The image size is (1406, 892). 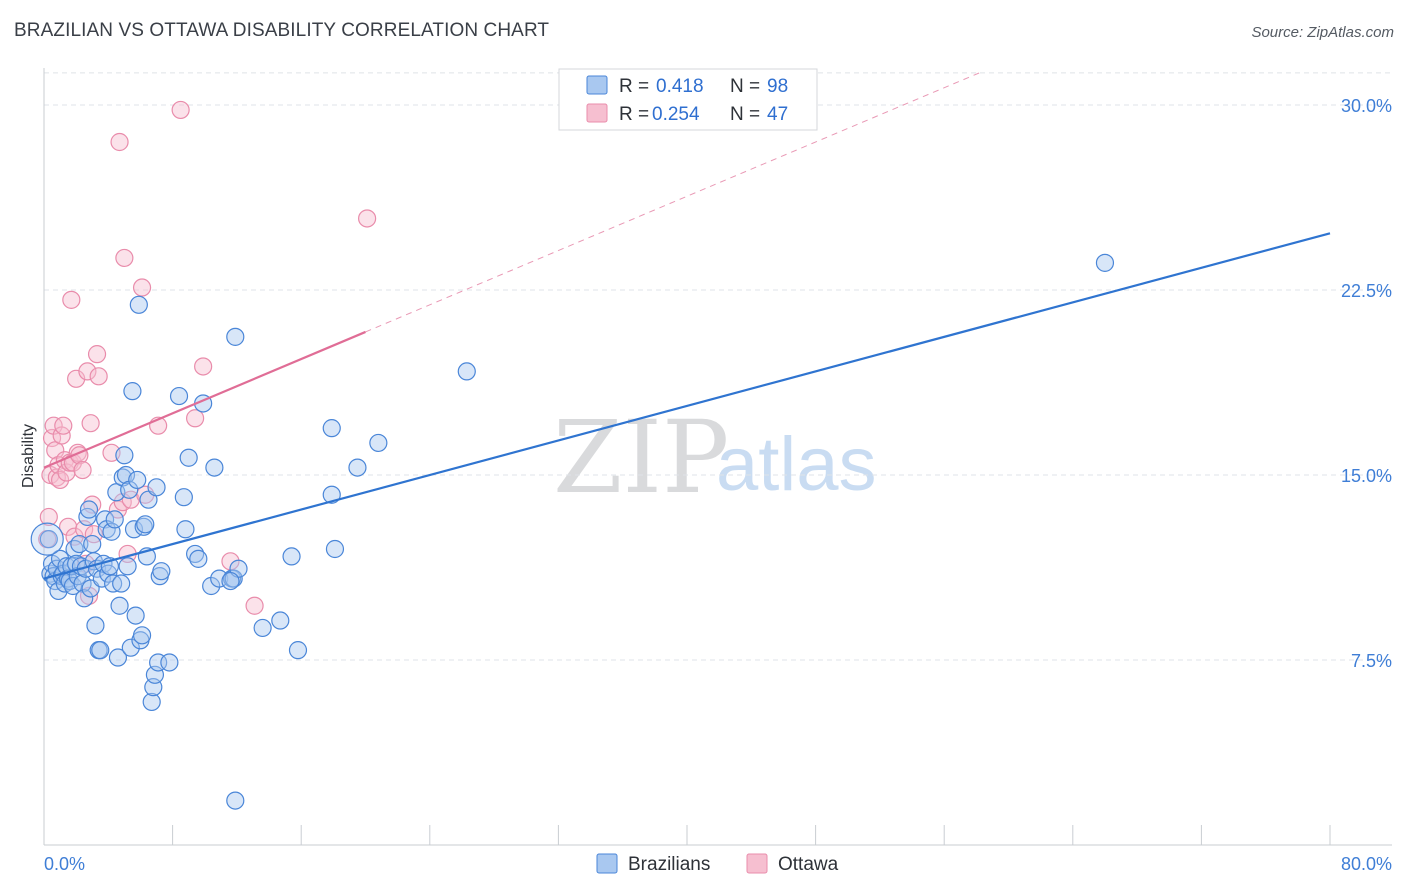 What do you see at coordinates (1366, 476) in the screenshot?
I see `y-tick-label: 15.0%` at bounding box center [1366, 476].